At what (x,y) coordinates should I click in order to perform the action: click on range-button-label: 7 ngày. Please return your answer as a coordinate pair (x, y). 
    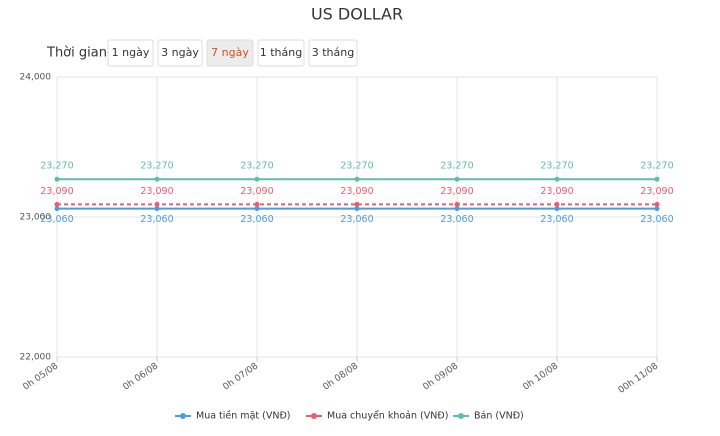
    Looking at the image, I should click on (230, 52).